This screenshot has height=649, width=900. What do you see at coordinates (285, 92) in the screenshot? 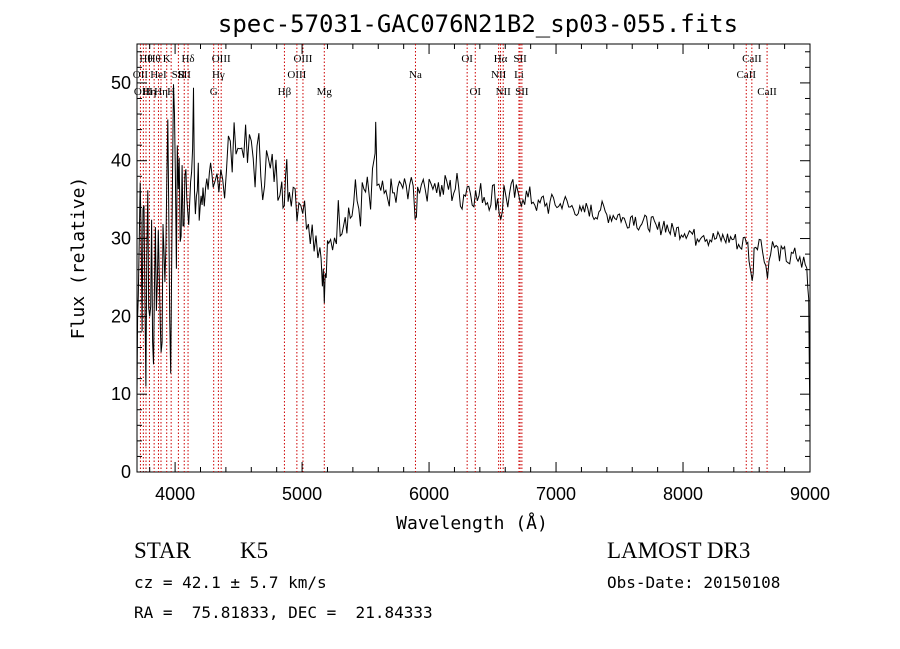
I see `line-marker-label: Hβ` at bounding box center [285, 92].